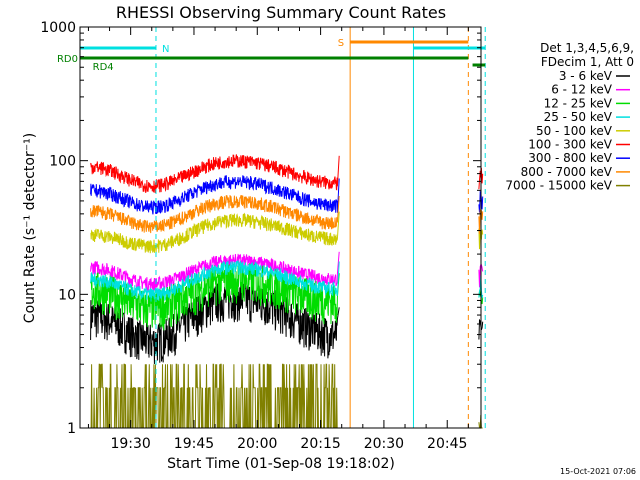 The width and height of the screenshot is (640, 480). Describe the element at coordinates (71, 429) in the screenshot. I see `y-tick-label: 1` at that location.